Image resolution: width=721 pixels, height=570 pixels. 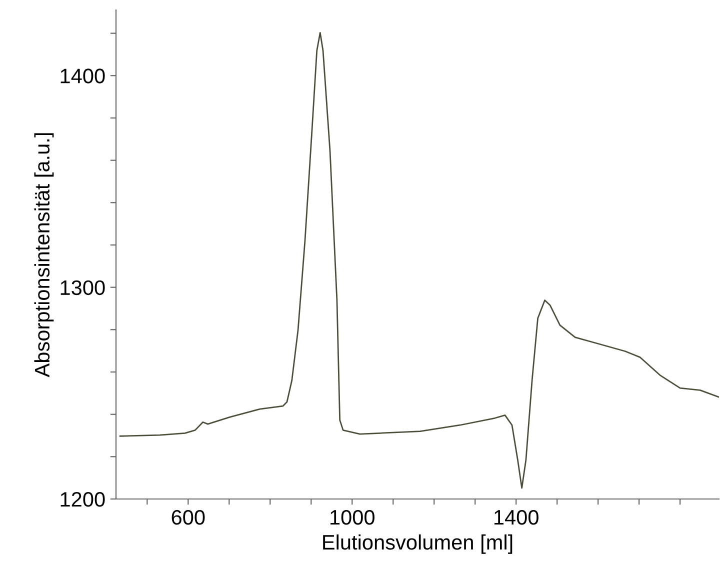 What do you see at coordinates (44, 255) in the screenshot?
I see `y-axis-title: Absorptionsintensität [a.u.]` at bounding box center [44, 255].